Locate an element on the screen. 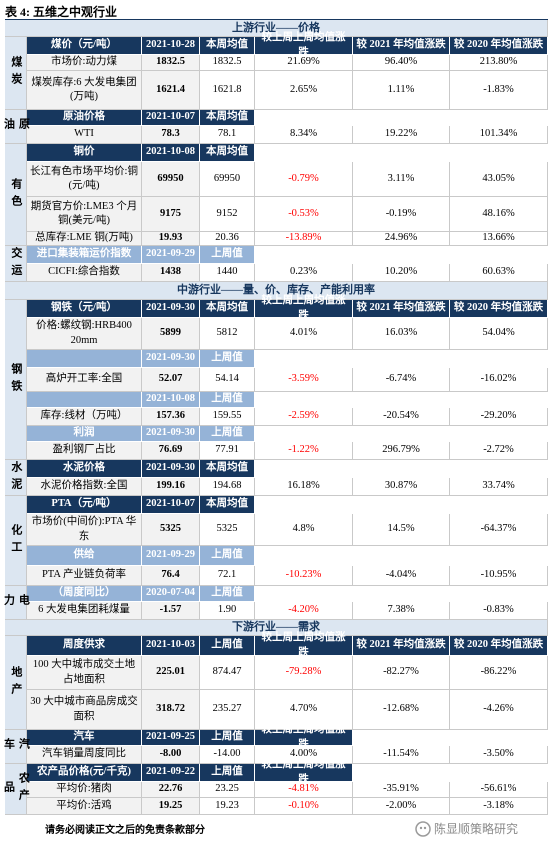 This screenshot has width=550, height=850. watermark-icon is located at coordinates (423, 829).